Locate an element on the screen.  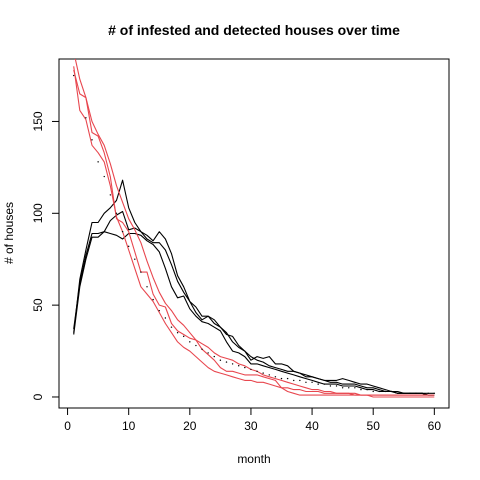
x-axis: 0 10 20 30 40 50 60 is located at coordinates (253, 420).